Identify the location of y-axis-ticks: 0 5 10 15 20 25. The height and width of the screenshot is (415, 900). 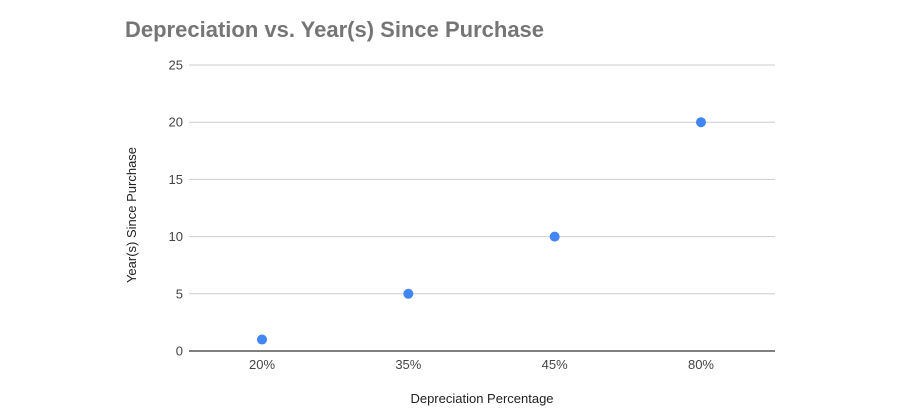
(176, 208).